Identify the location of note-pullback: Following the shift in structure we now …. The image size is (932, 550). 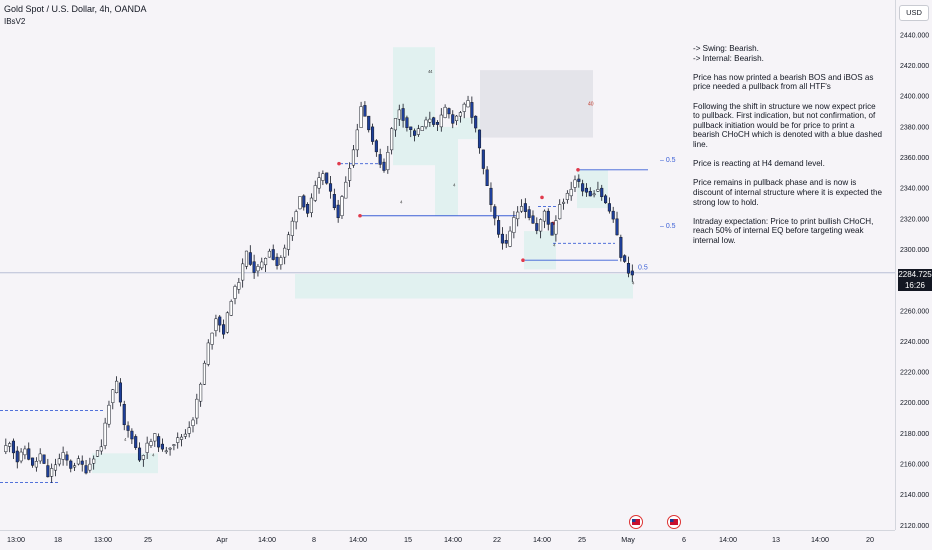
(787, 125).